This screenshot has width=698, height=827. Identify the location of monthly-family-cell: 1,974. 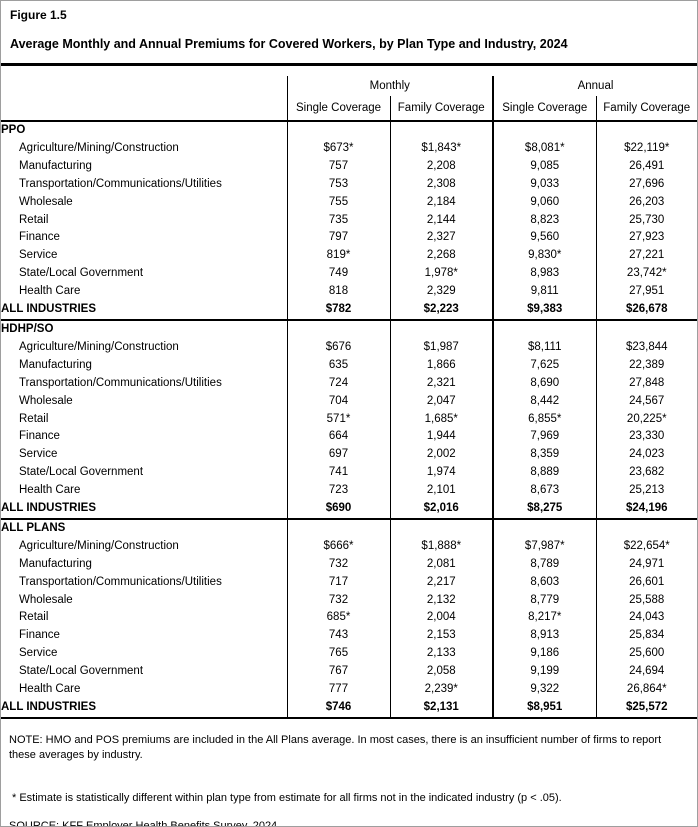
(441, 473).